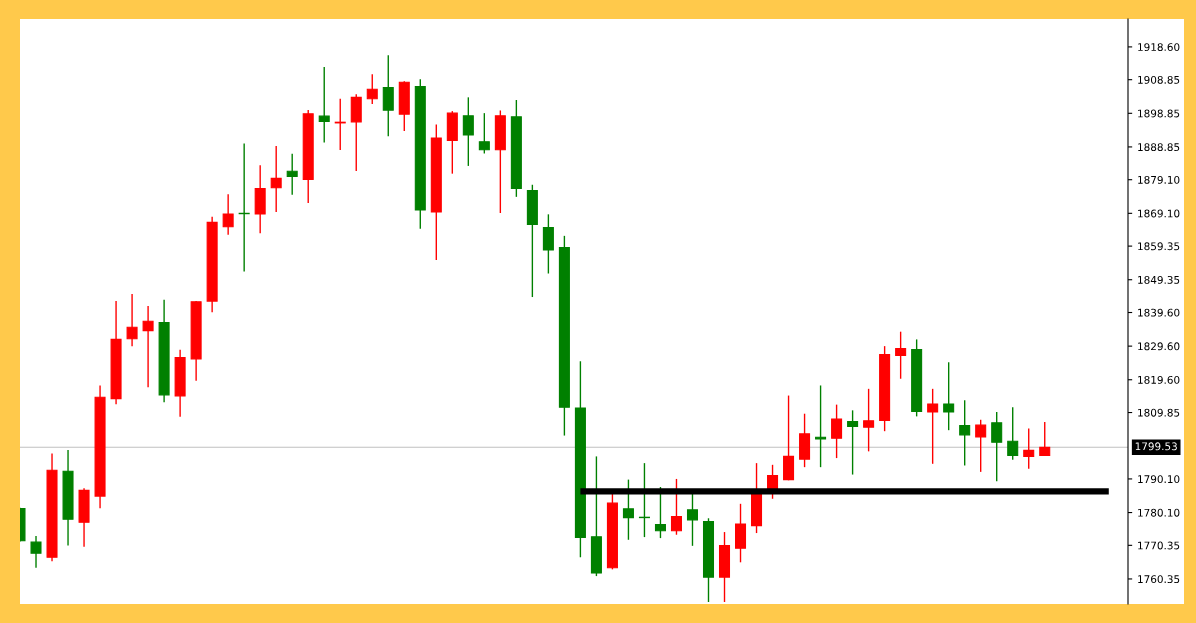  I want to click on y-tick-label: 1760.35, so click(1159, 579).